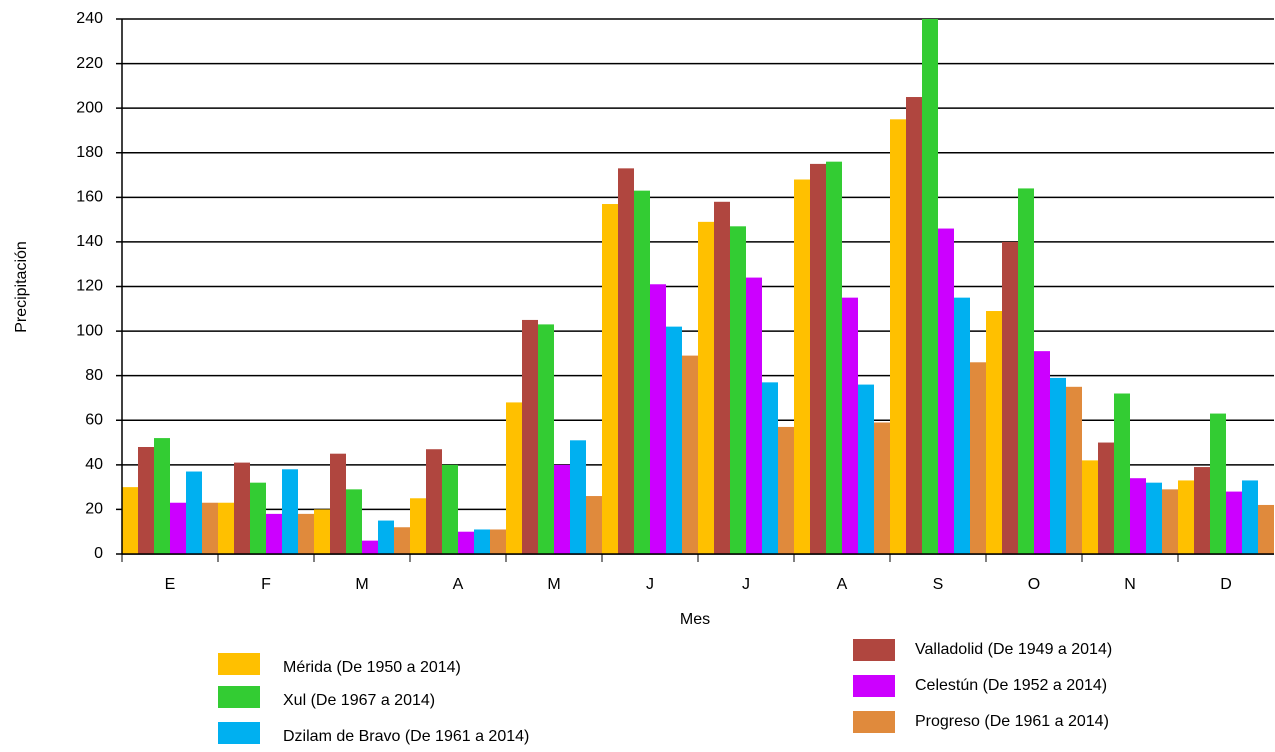  Describe the element at coordinates (89, 18) in the screenshot. I see `y-tick-label: 240` at that location.